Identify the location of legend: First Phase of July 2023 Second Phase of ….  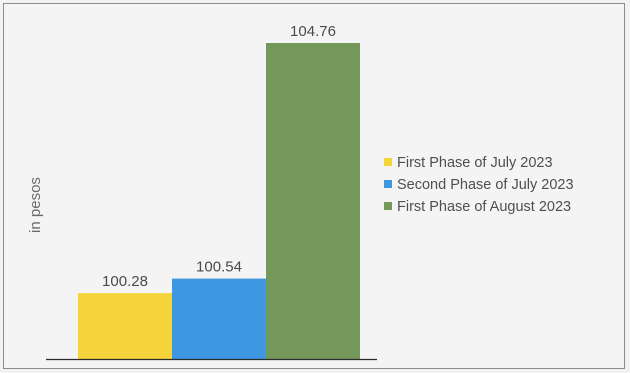
(479, 185).